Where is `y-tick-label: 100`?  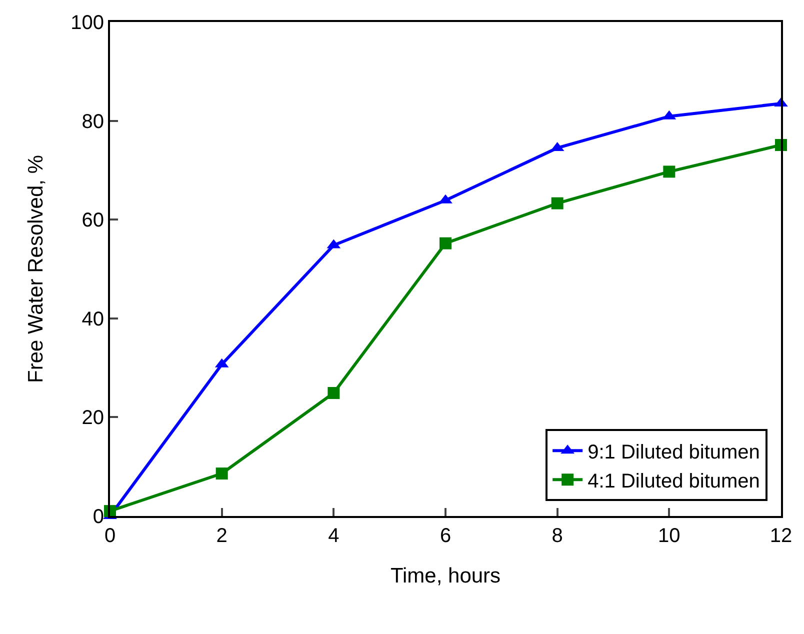
y-tick-label: 100 is located at coordinates (87, 23).